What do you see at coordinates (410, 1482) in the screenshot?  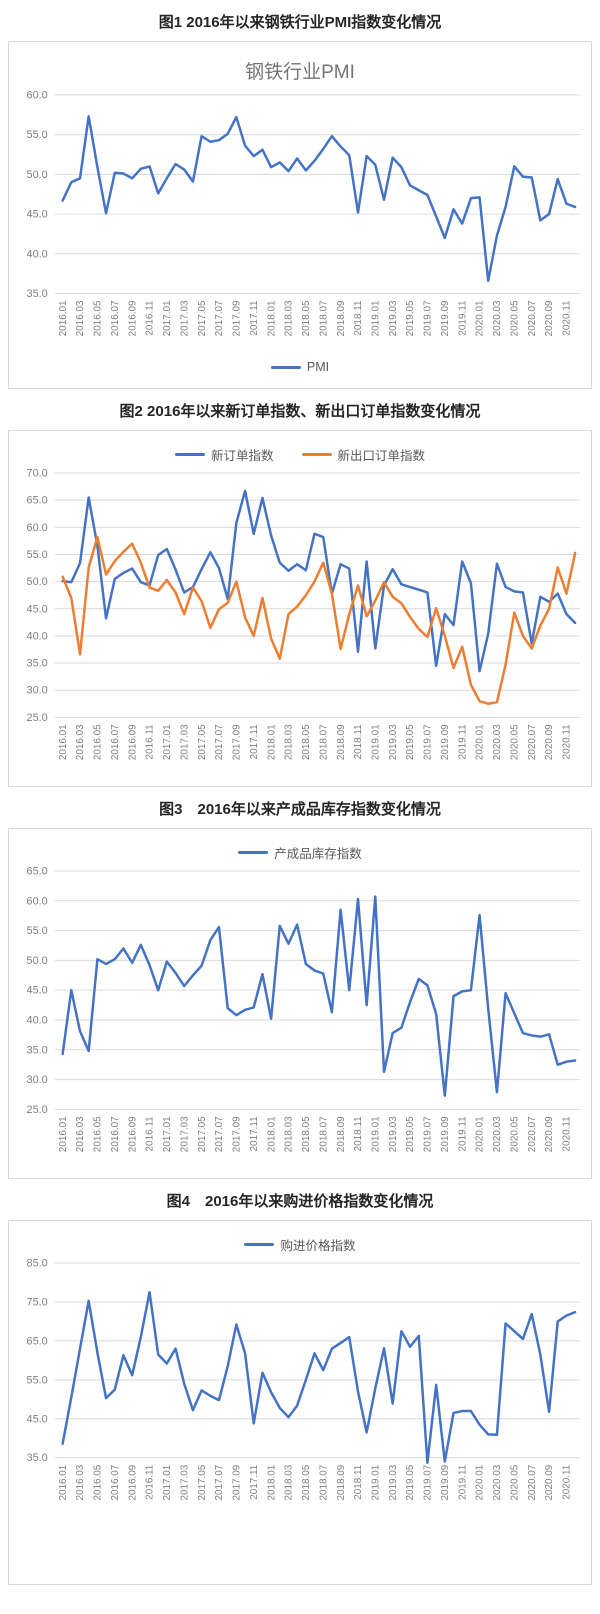 I see `x-tick-label: 2019.05` at bounding box center [410, 1482].